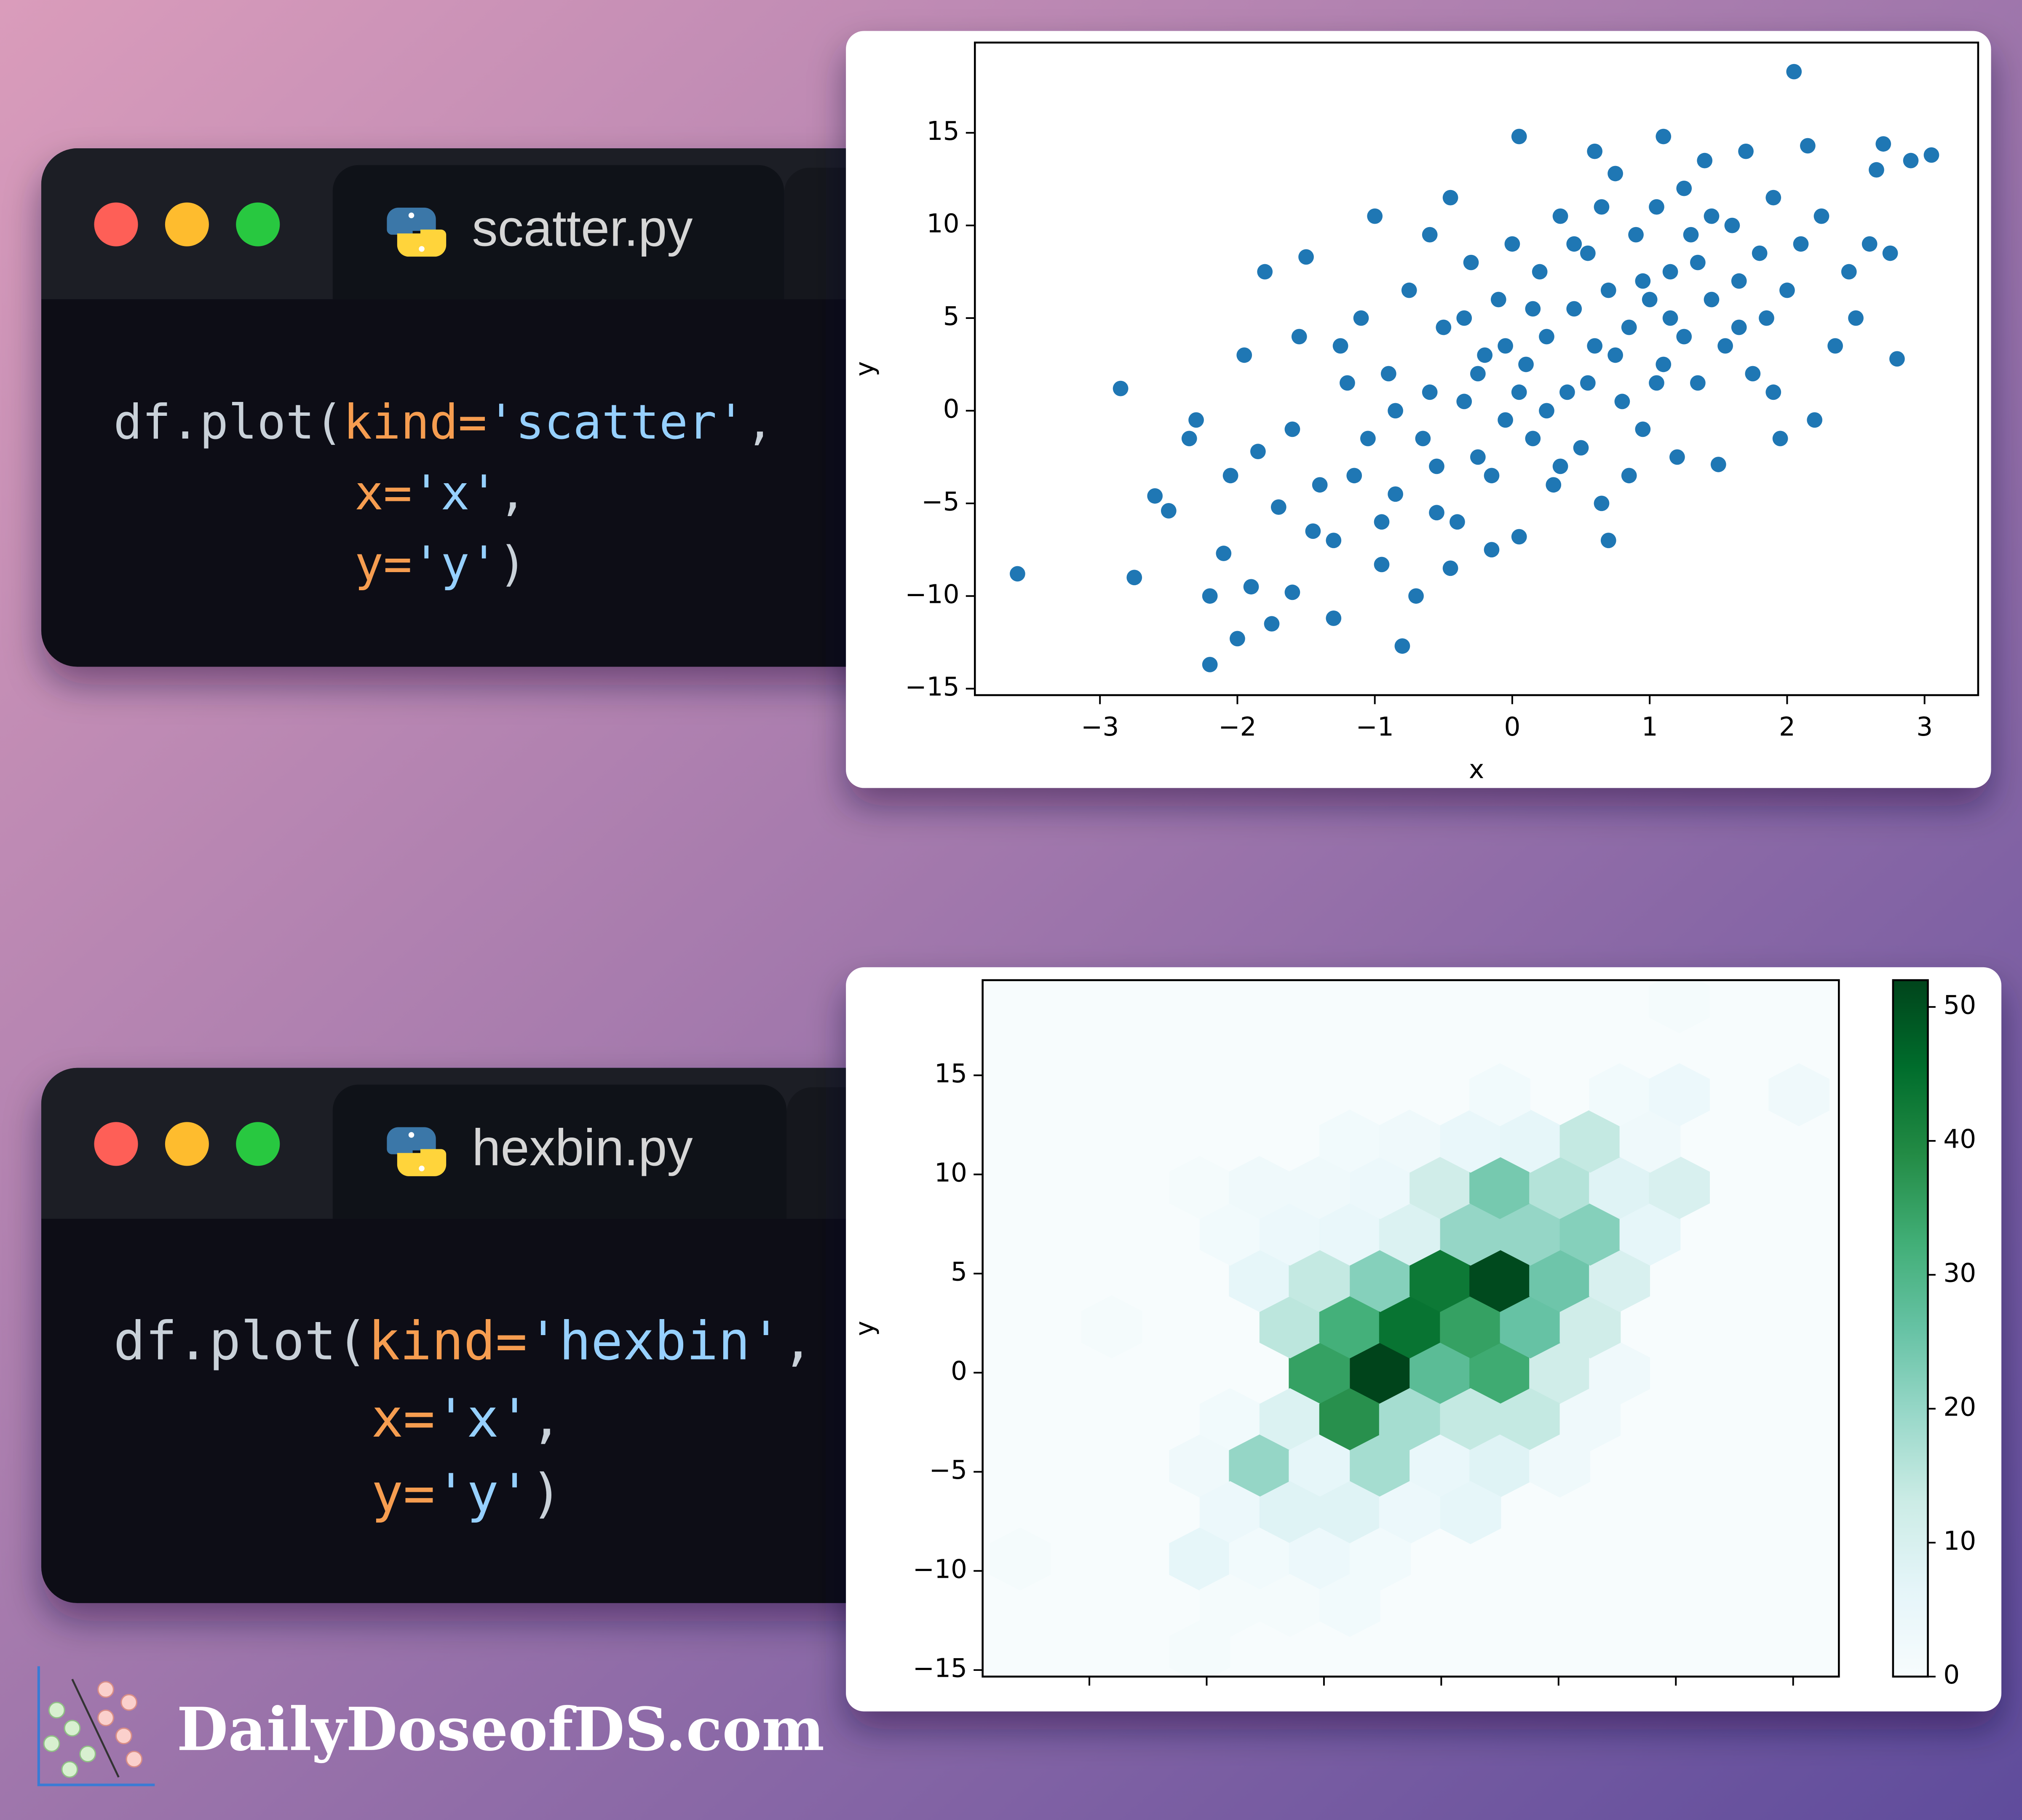 This screenshot has width=2022, height=1820. What do you see at coordinates (1959, 1273) in the screenshot?
I see `colorbar-tick-label: 30` at bounding box center [1959, 1273].